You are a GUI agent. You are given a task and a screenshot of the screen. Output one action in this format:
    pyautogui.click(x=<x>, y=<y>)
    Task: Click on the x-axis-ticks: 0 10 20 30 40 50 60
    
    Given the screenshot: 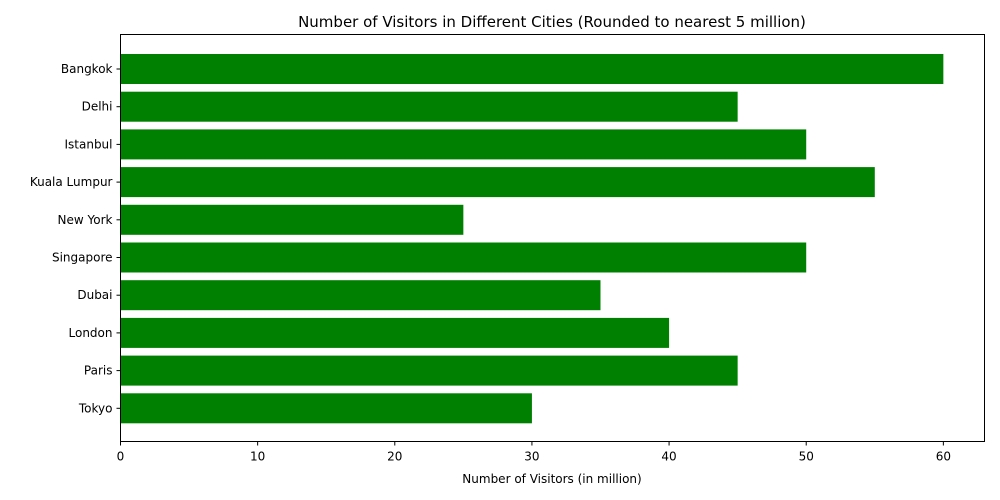 What is the action you would take?
    pyautogui.click(x=534, y=452)
    